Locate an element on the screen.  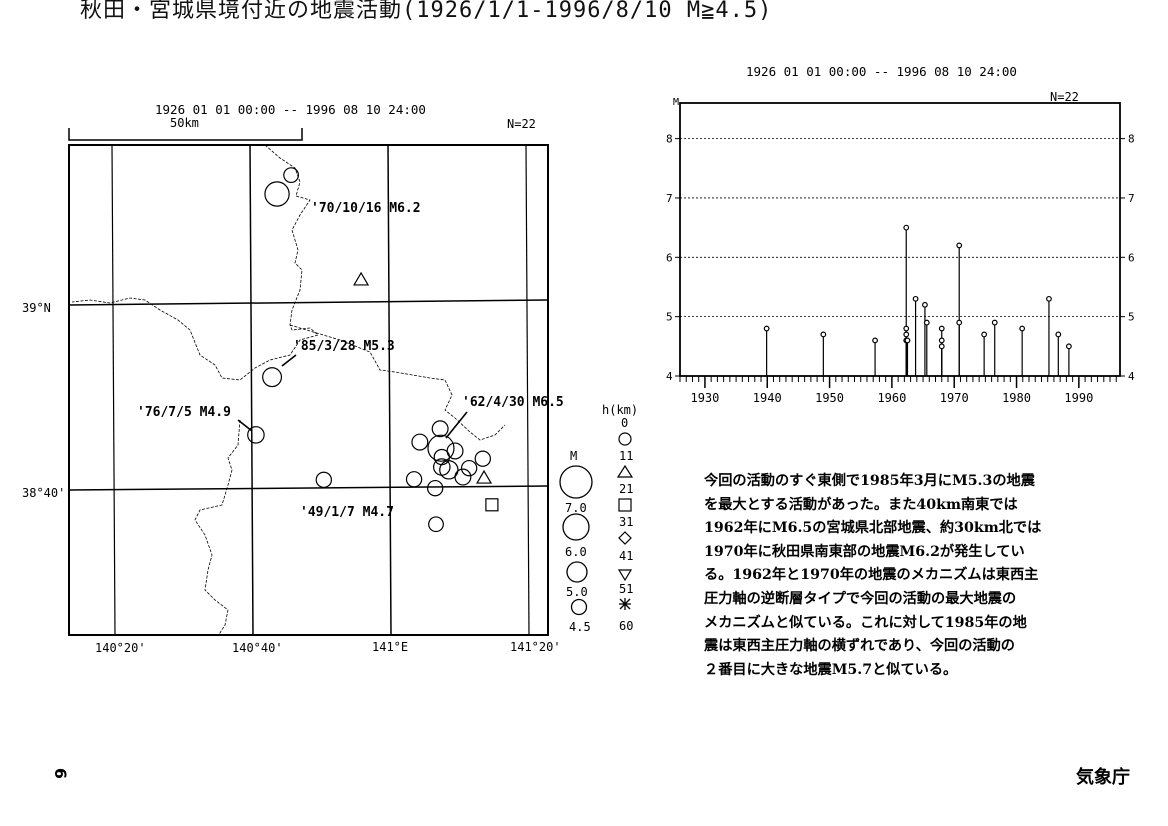
scale-bar is located at coordinates (185, 134).